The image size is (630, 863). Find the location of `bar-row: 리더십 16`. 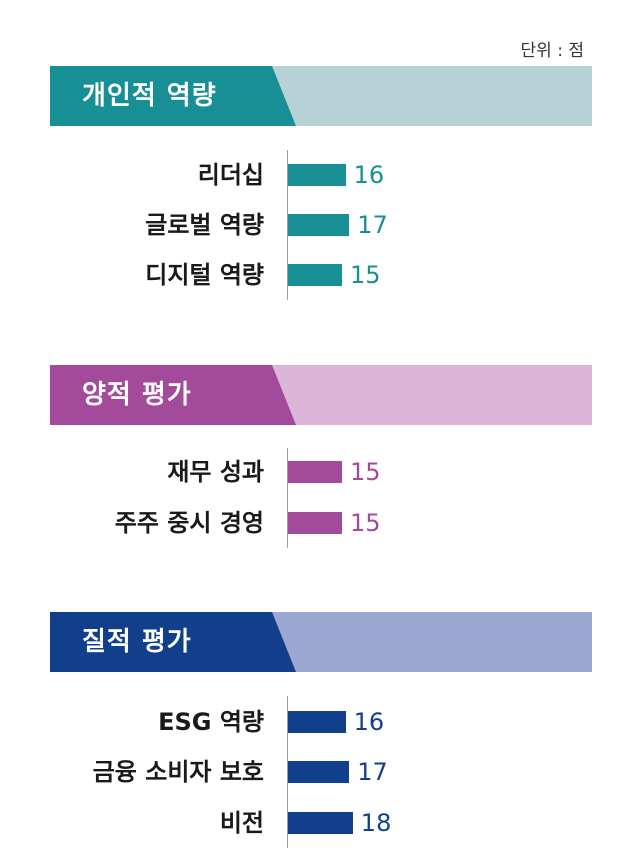

bar-row: 리더십 16 is located at coordinates (315, 175).